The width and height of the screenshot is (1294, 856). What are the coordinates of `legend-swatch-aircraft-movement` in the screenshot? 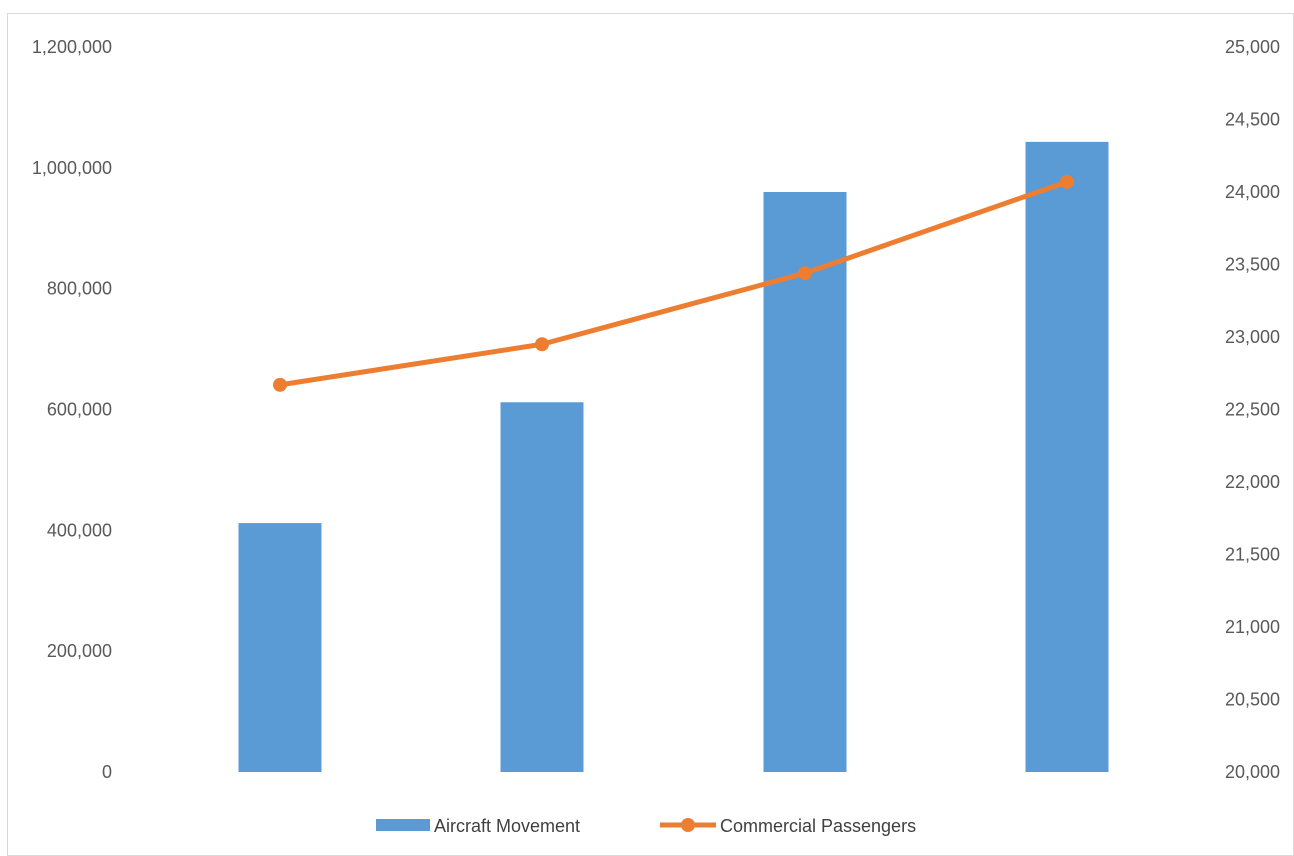 It's located at (403, 825).